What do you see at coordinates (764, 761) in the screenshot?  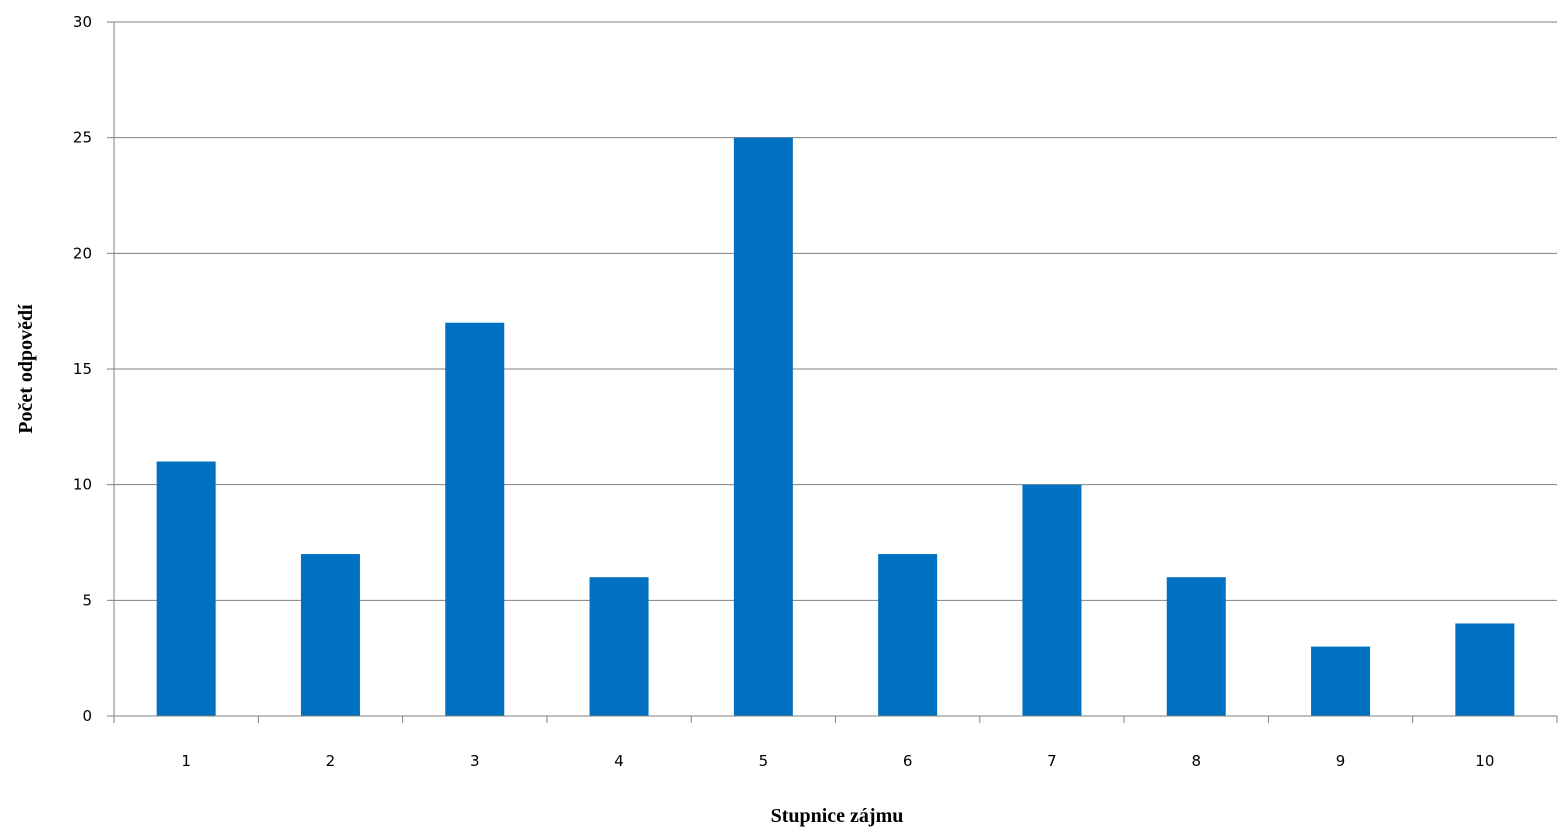 I see `x-tick-label: 5` at bounding box center [764, 761].